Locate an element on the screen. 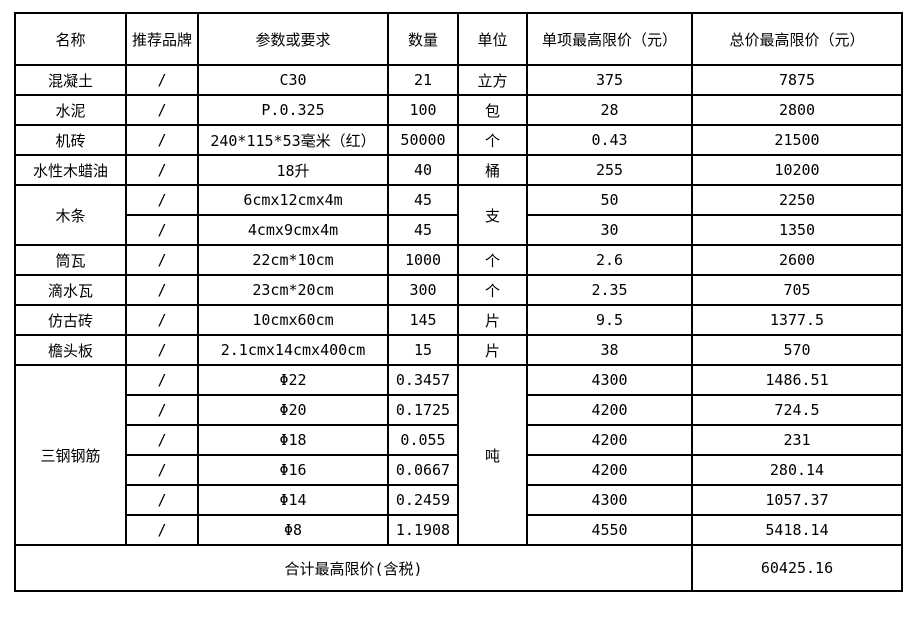  cell-quantity: 0.055 is located at coordinates (423, 440).